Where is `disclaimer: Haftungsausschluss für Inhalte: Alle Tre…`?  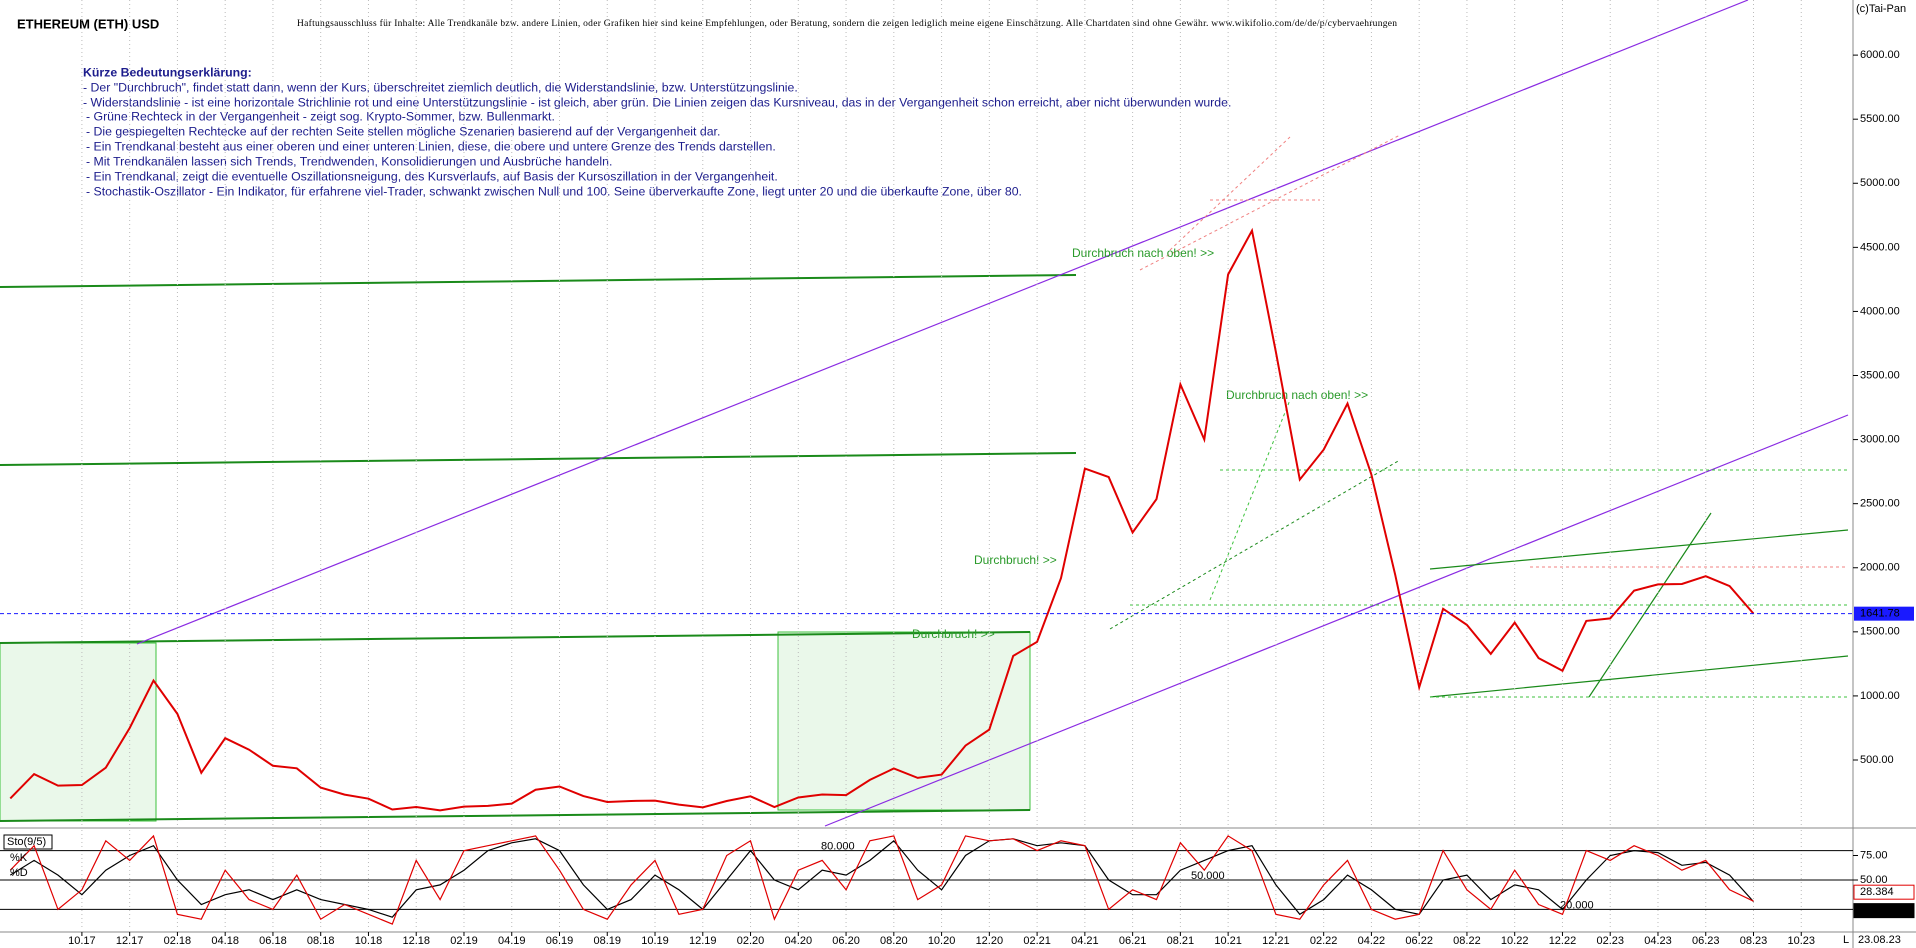
disclaimer: Haftungsausschluss für Inhalte: Alle Tre… is located at coordinates (847, 23).